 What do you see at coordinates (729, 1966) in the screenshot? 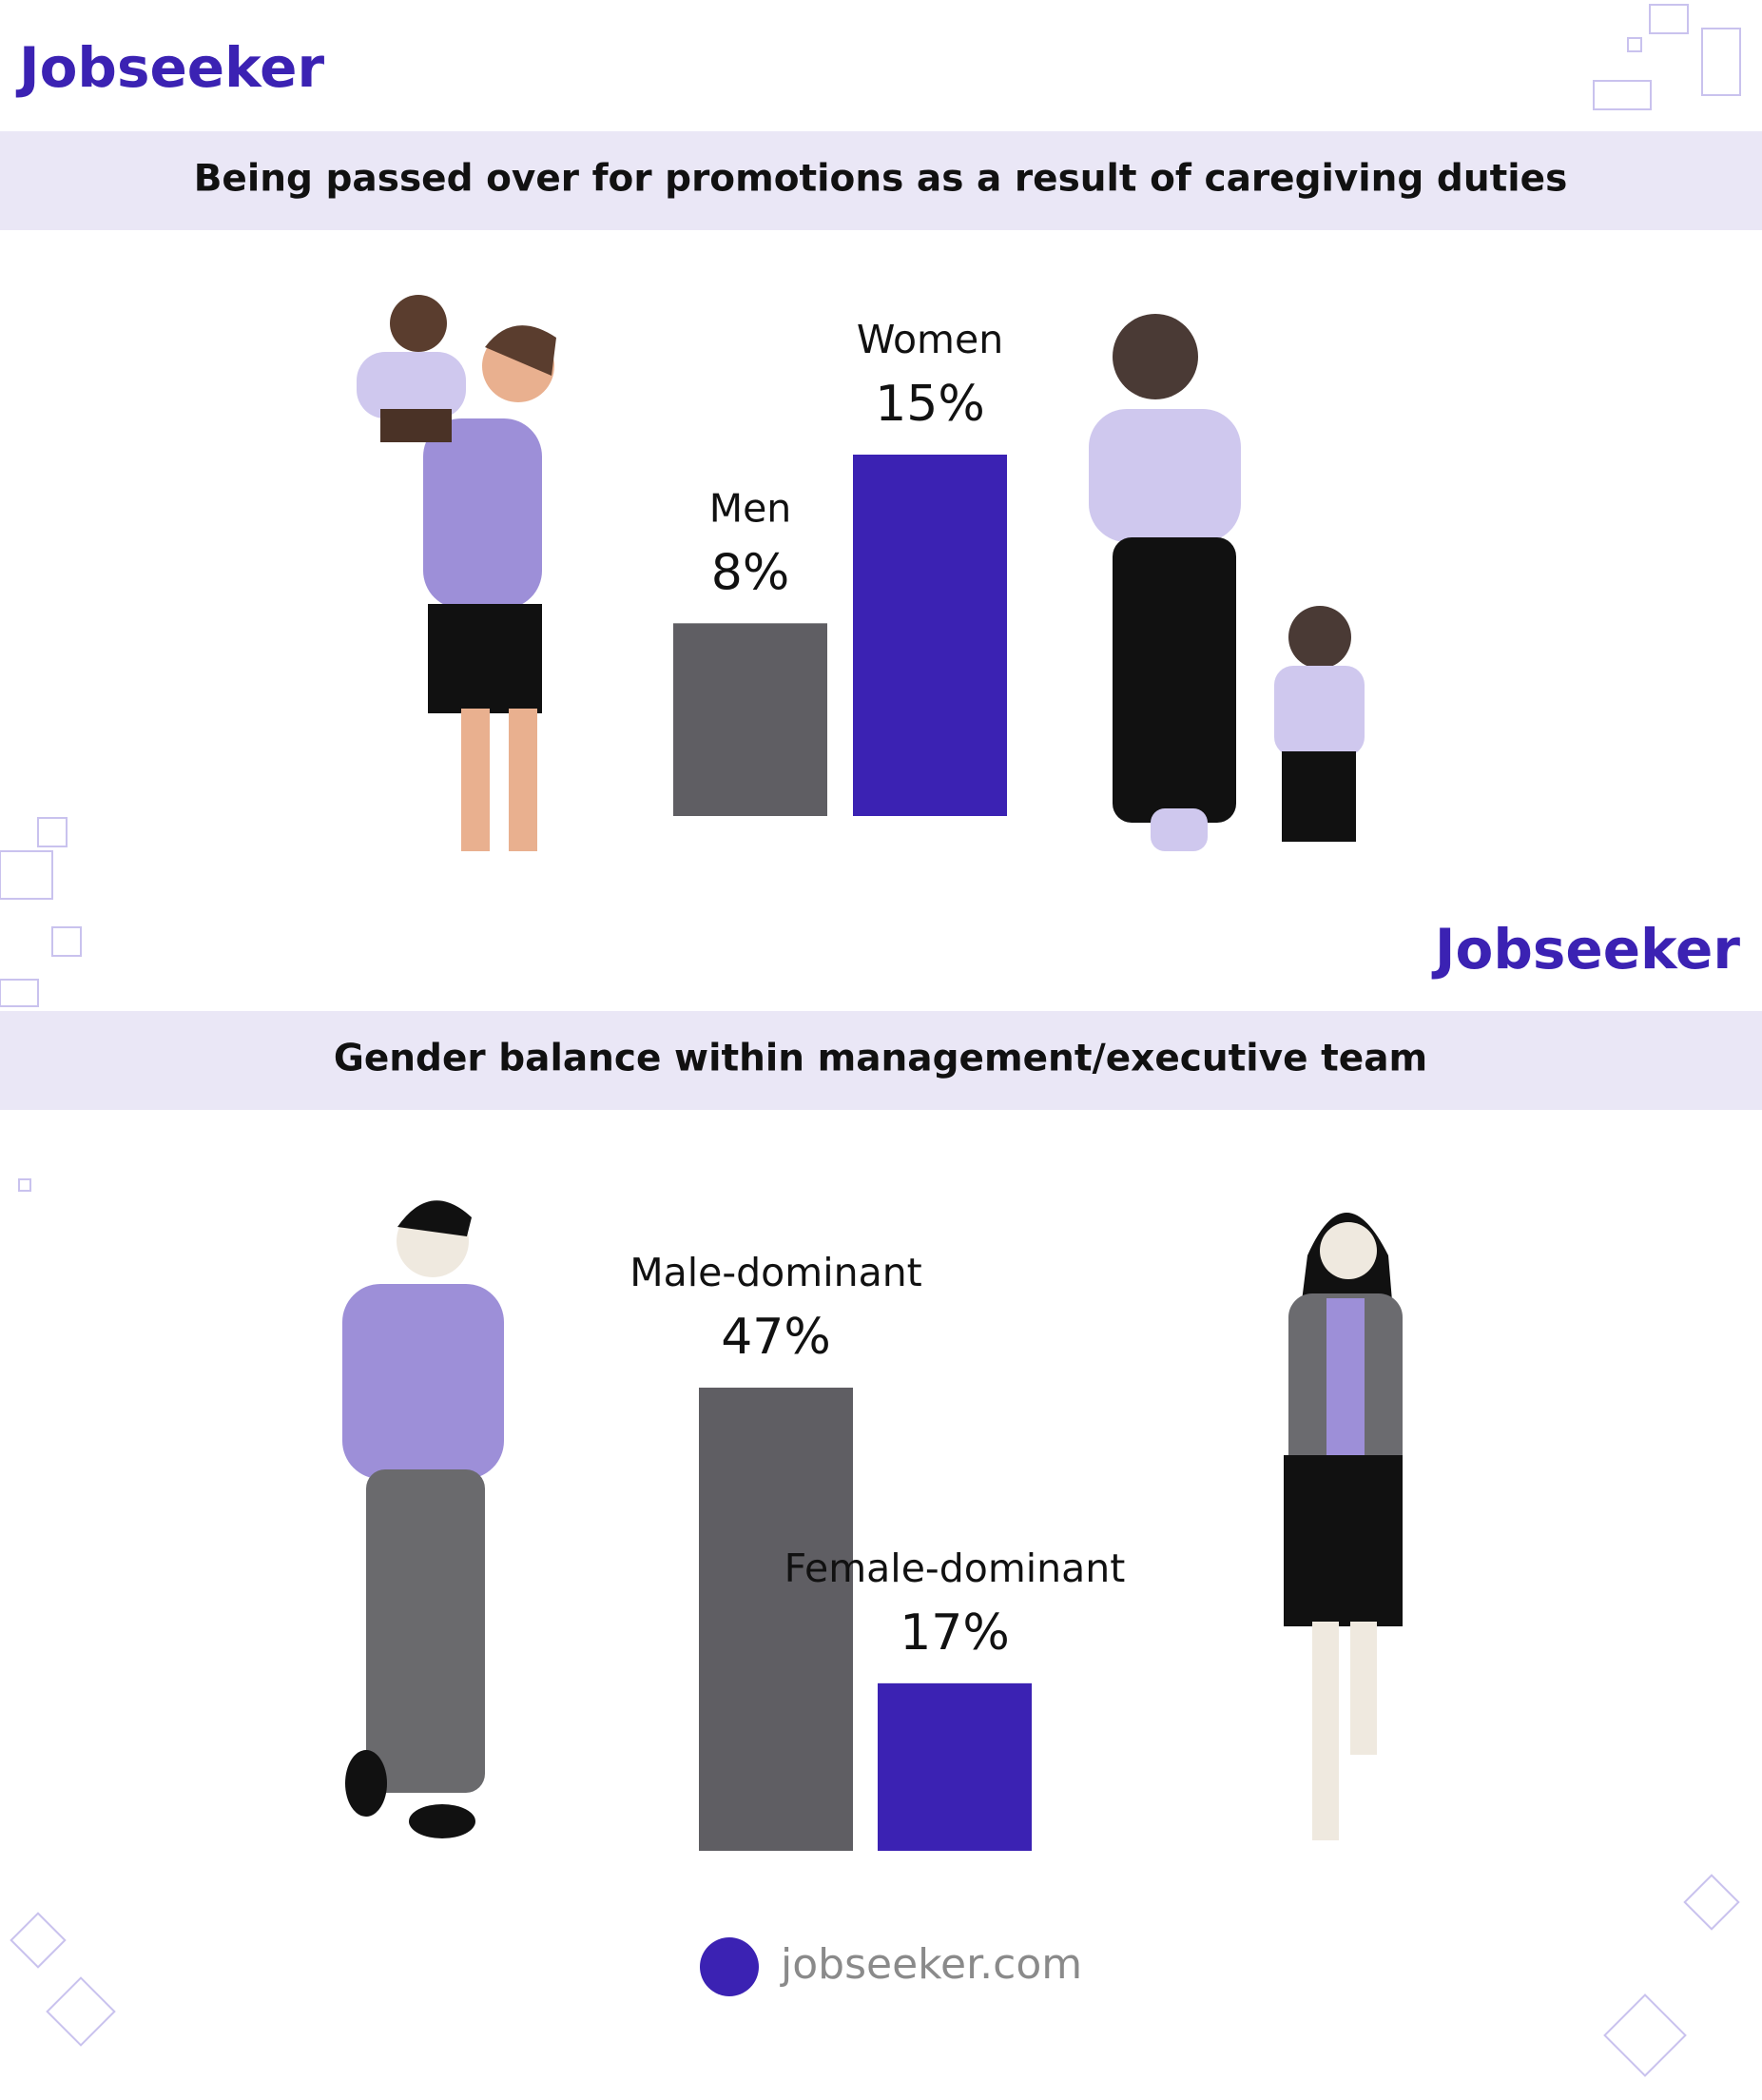
I see `footer-icon` at bounding box center [729, 1966].